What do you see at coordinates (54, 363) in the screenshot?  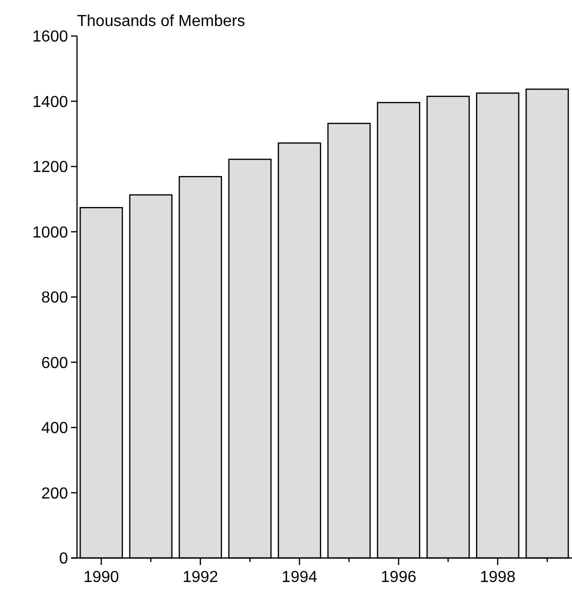 I see `y-tick-label: 600` at bounding box center [54, 363].